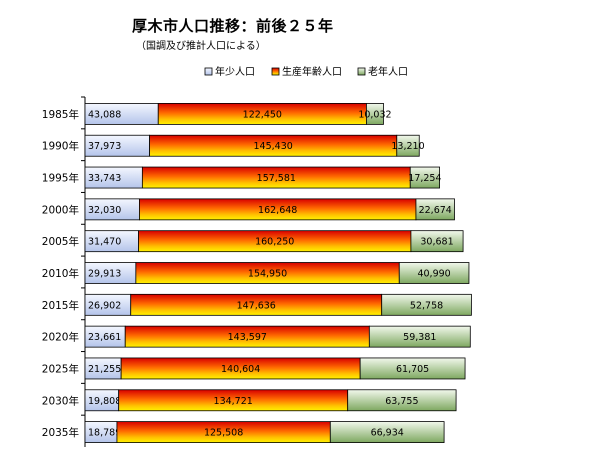 This screenshot has width=600, height=450. I want to click on data-label-young: 29,913, so click(104, 274).